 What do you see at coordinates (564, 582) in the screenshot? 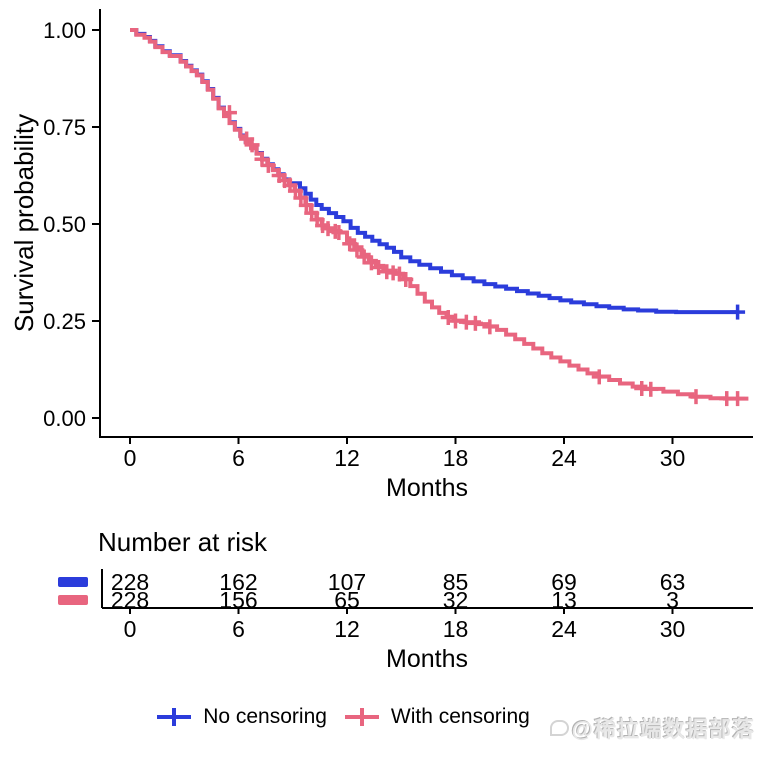
I see `risk-count: 69` at bounding box center [564, 582].